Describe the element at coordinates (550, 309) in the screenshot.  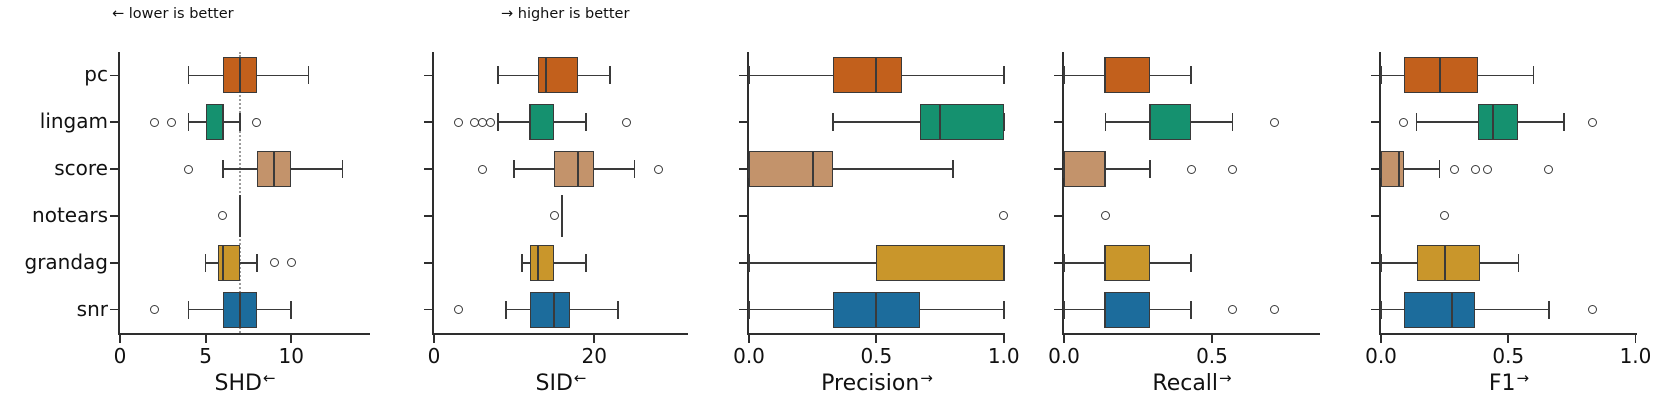
I see `box-snr` at that location.